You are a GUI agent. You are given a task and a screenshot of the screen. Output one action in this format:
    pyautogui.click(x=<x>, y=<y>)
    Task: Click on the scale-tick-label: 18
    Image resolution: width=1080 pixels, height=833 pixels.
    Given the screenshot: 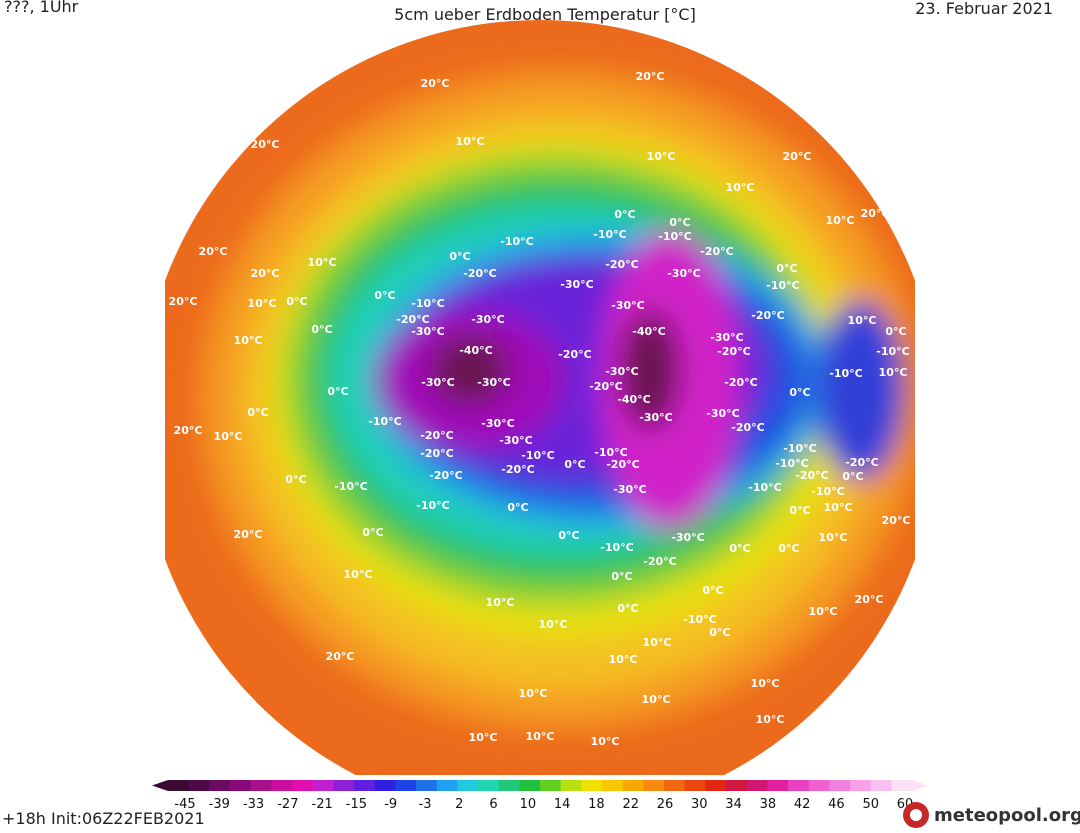 What is the action you would take?
    pyautogui.click(x=596, y=804)
    